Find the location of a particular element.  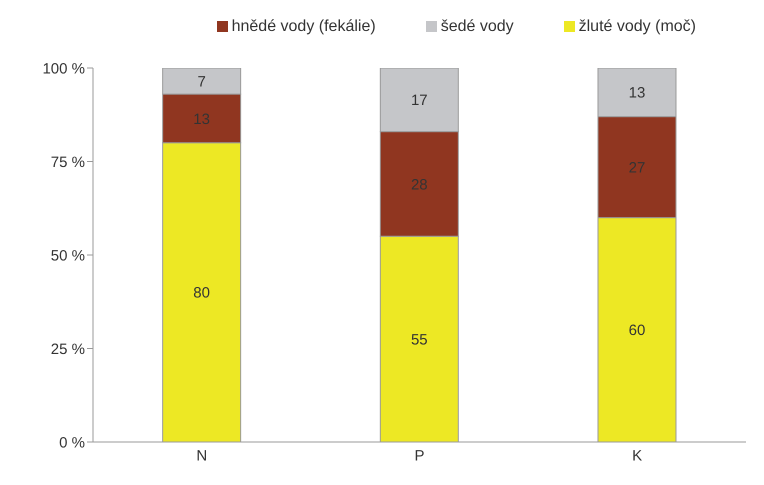

data-label: 17 is located at coordinates (419, 101).